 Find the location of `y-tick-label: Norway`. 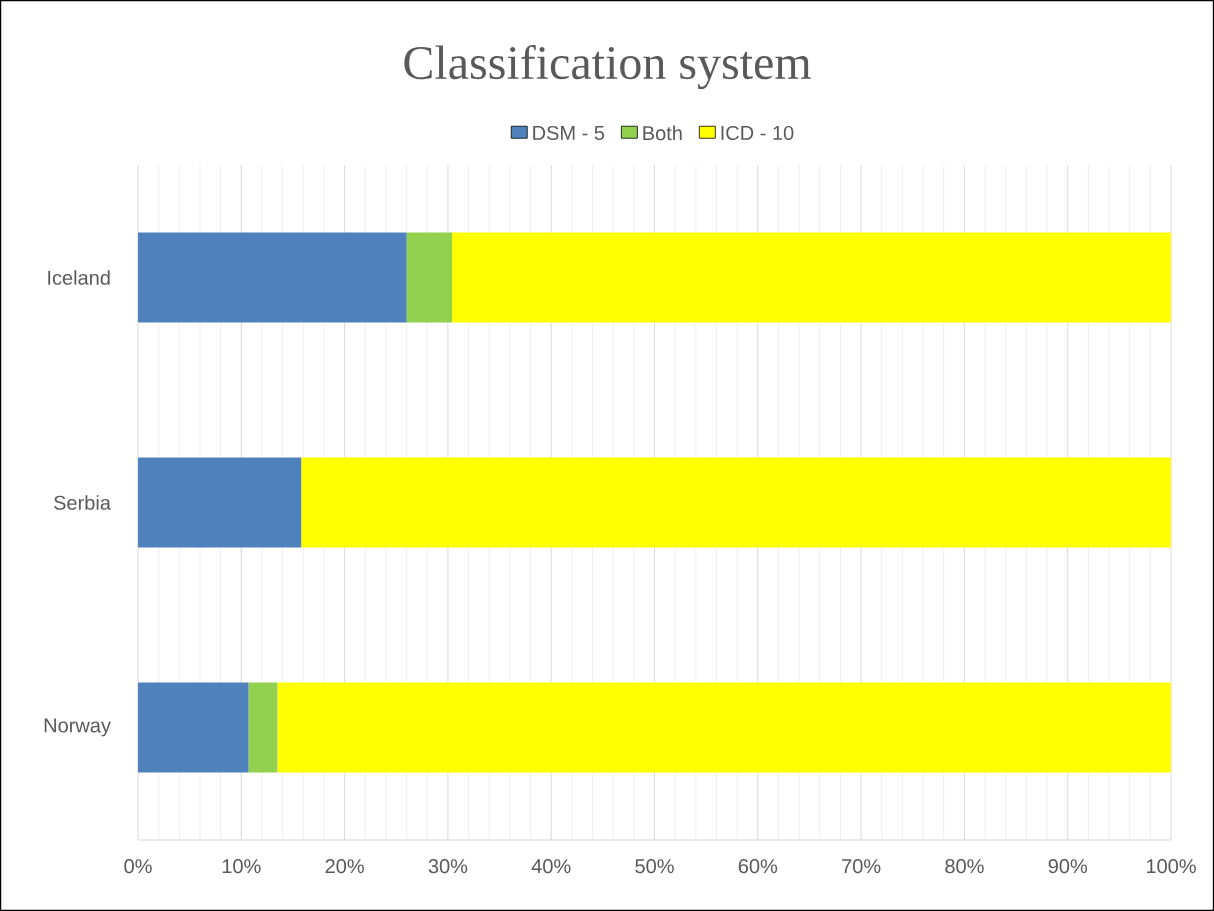

y-tick-label: Norway is located at coordinates (77, 727).